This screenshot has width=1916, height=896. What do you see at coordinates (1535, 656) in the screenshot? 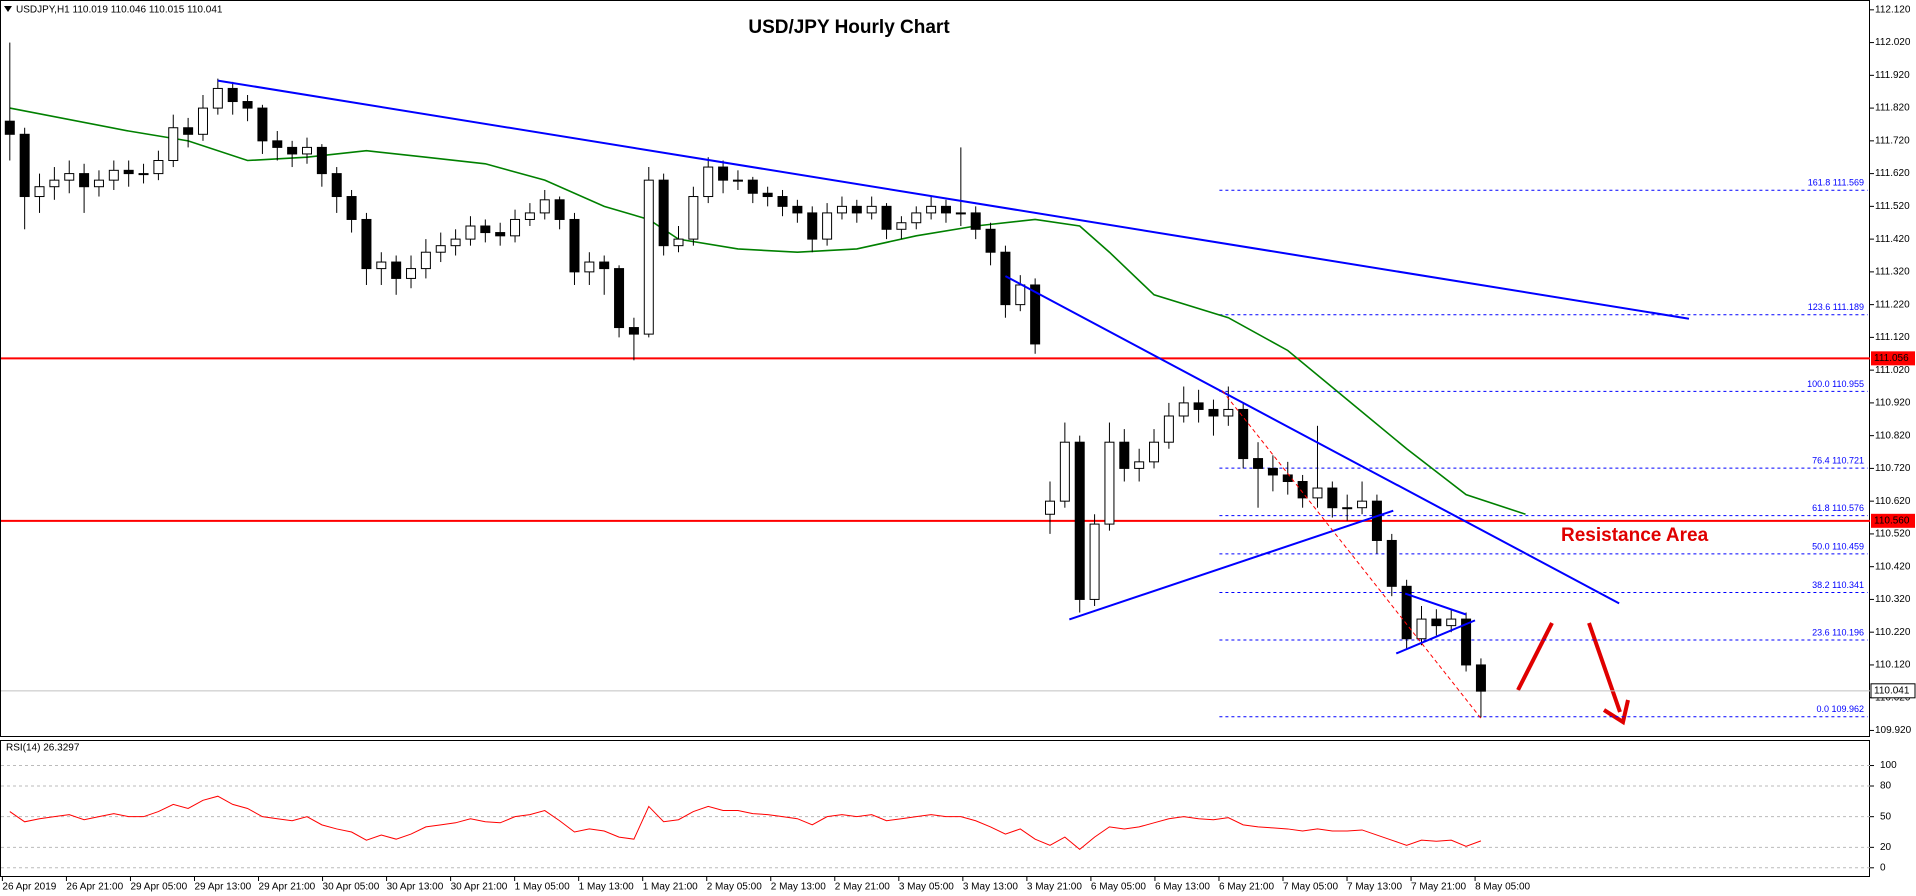
I see `up-arrow-line` at bounding box center [1535, 656].